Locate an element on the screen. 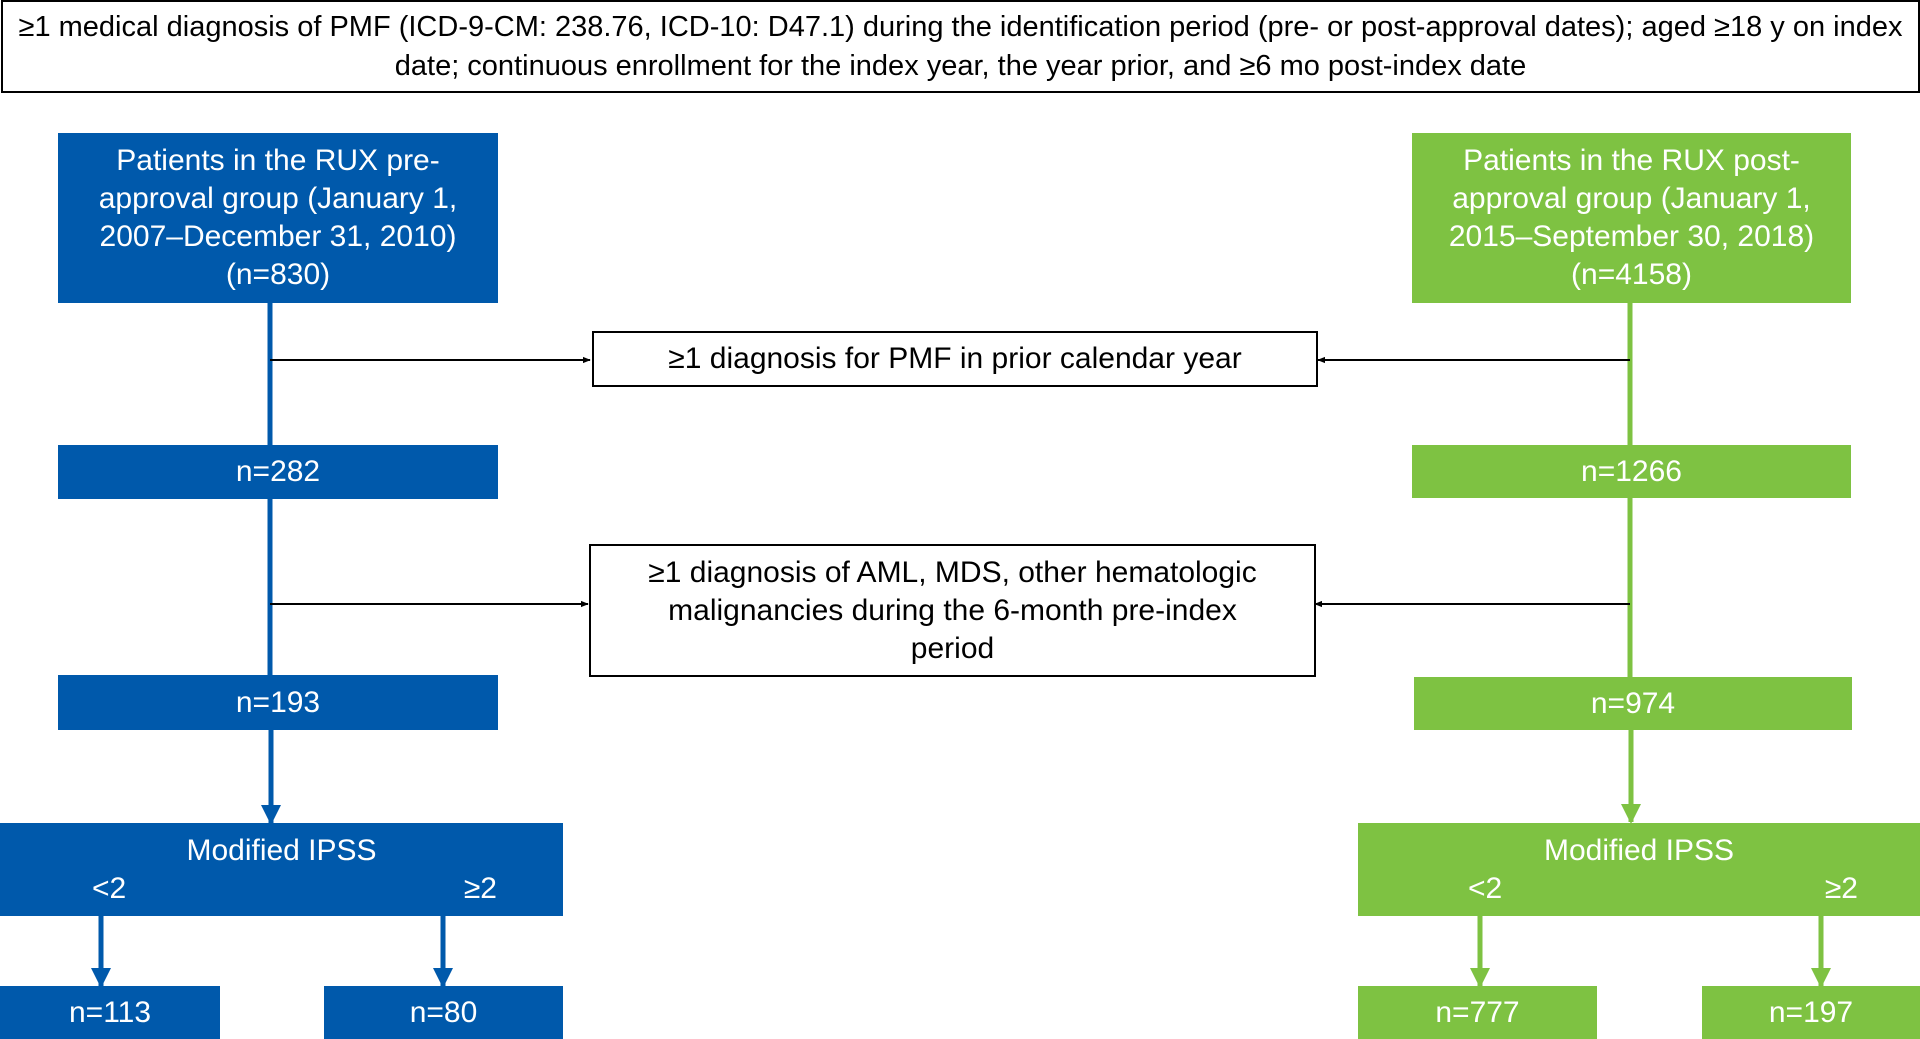  post-n-step2: n=974 is located at coordinates (1633, 703).